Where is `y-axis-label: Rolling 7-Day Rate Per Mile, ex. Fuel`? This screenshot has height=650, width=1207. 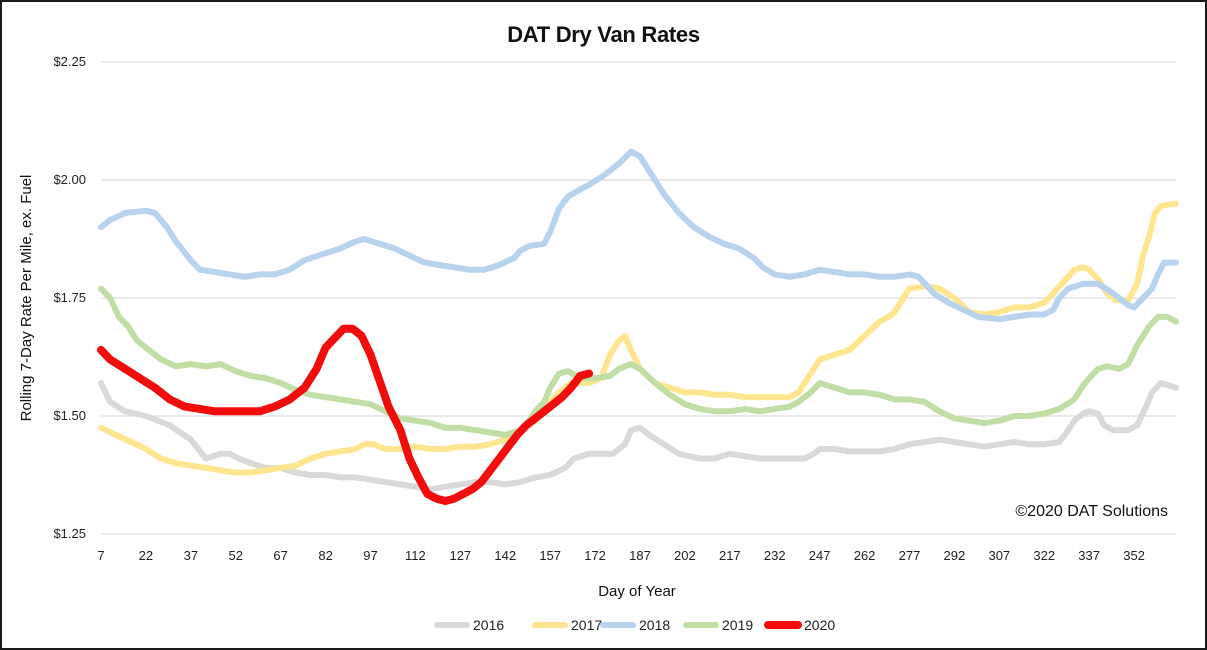
y-axis-label: Rolling 7-Day Rate Per Mile, ex. Fuel is located at coordinates (26, 298).